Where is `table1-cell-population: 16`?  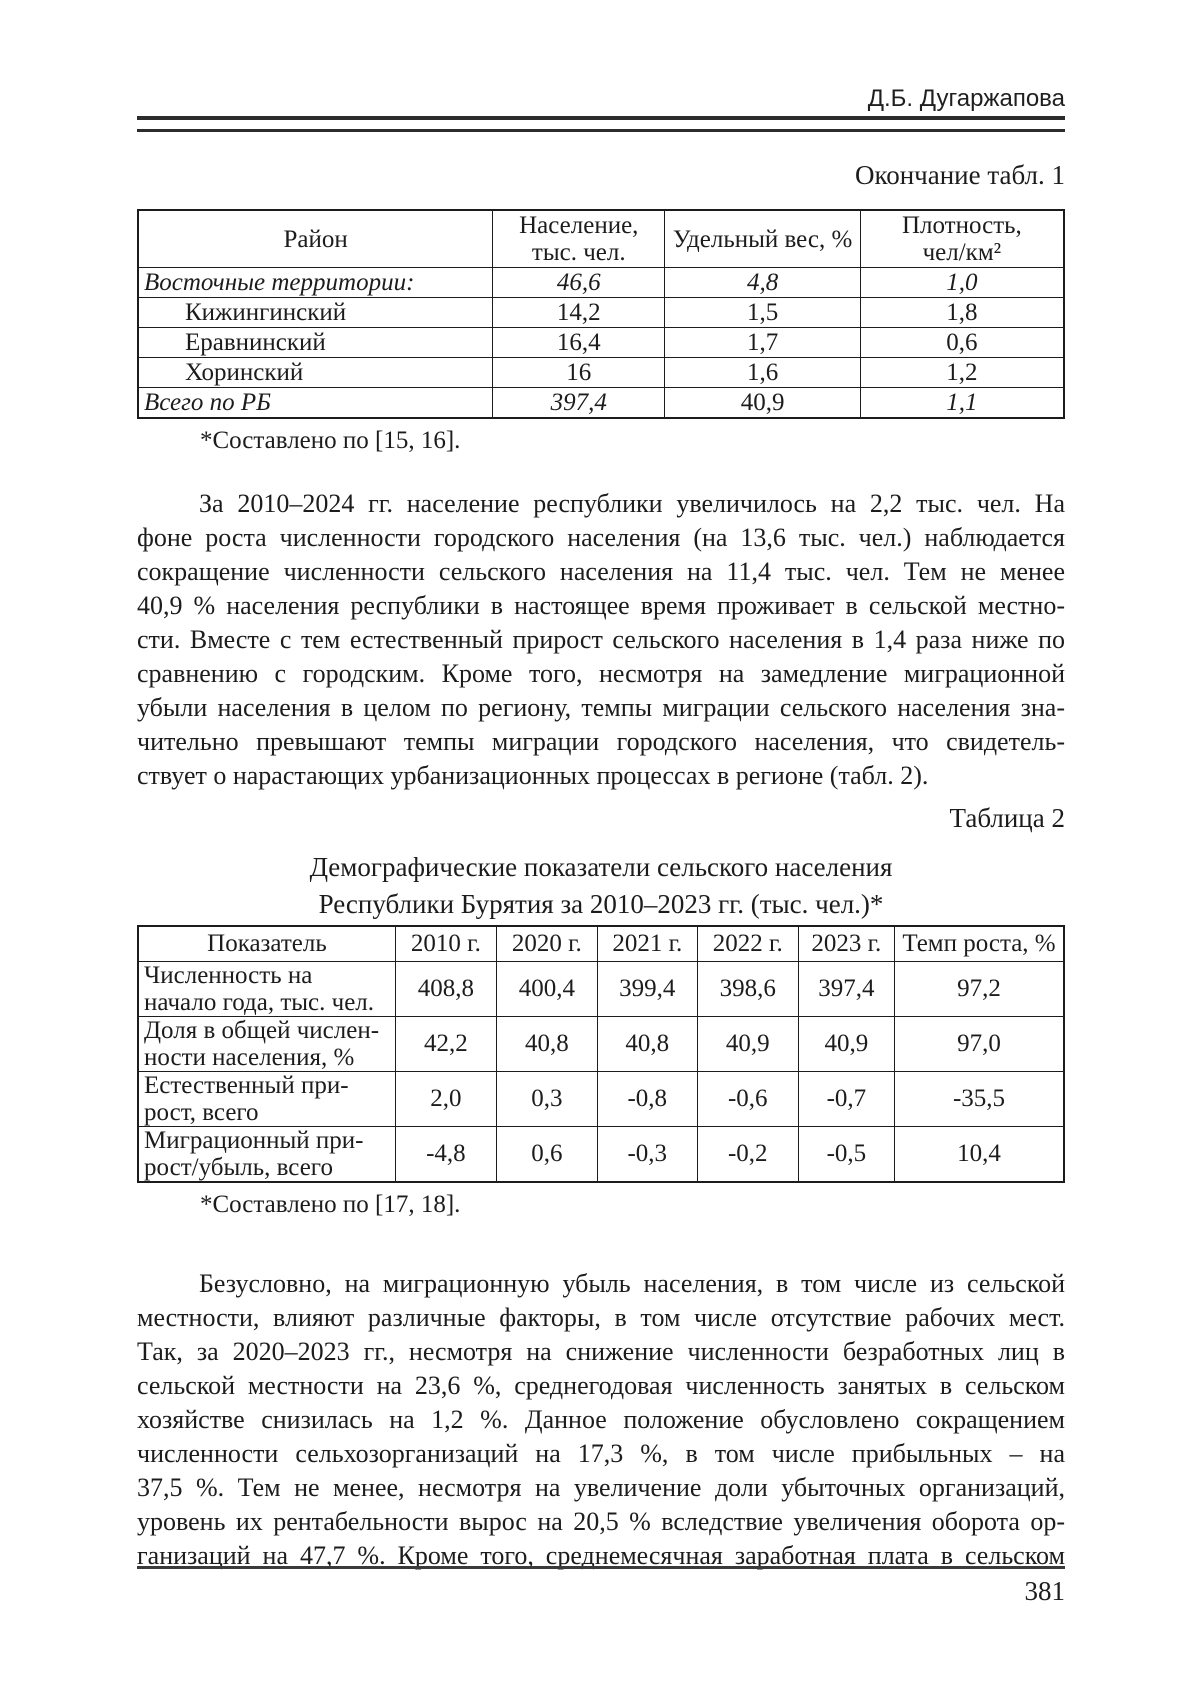 table1-cell-population: 16 is located at coordinates (579, 372).